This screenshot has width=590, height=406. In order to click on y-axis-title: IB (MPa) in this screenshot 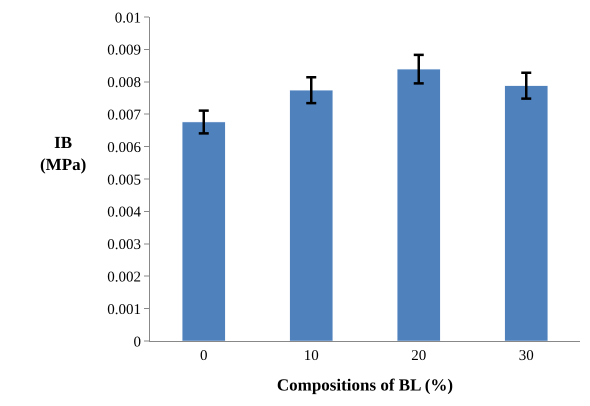, I will do `click(63, 153)`.